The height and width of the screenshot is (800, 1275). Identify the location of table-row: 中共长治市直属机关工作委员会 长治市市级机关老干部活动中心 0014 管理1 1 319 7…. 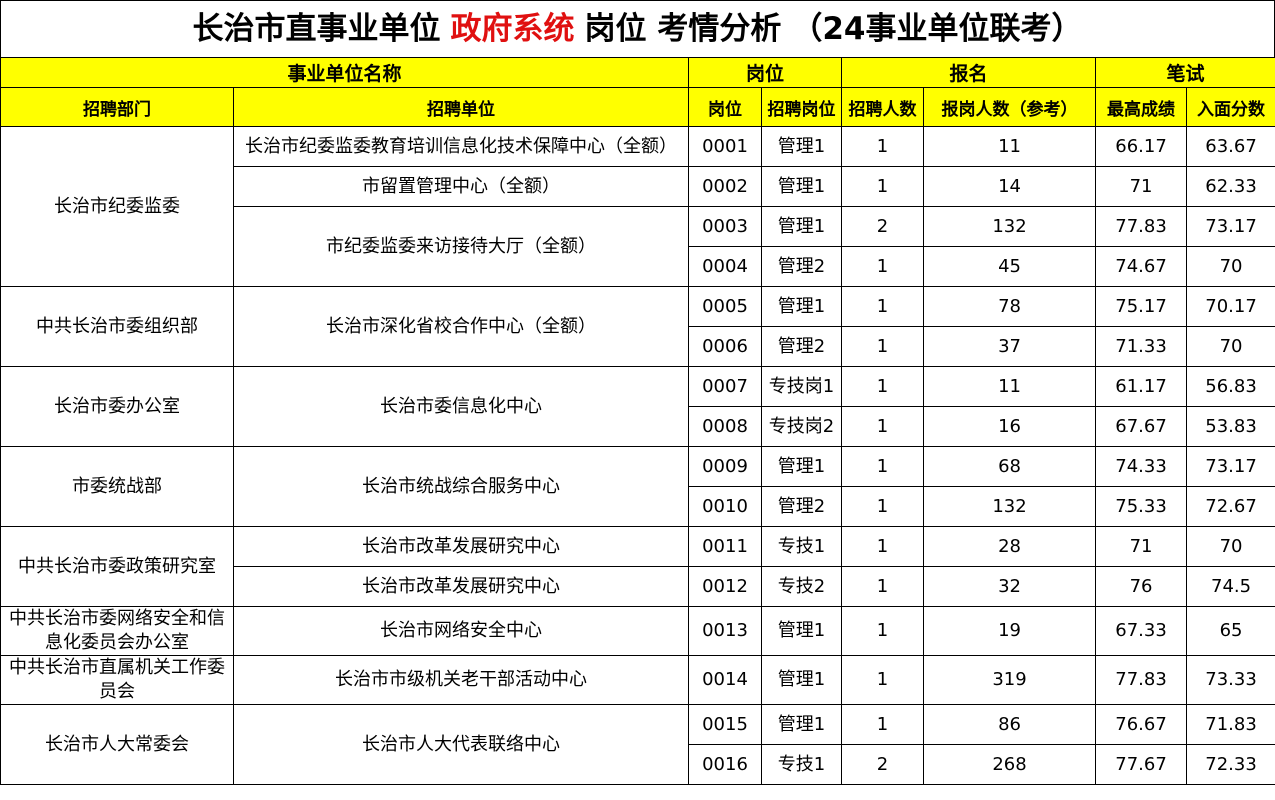
(637, 680).